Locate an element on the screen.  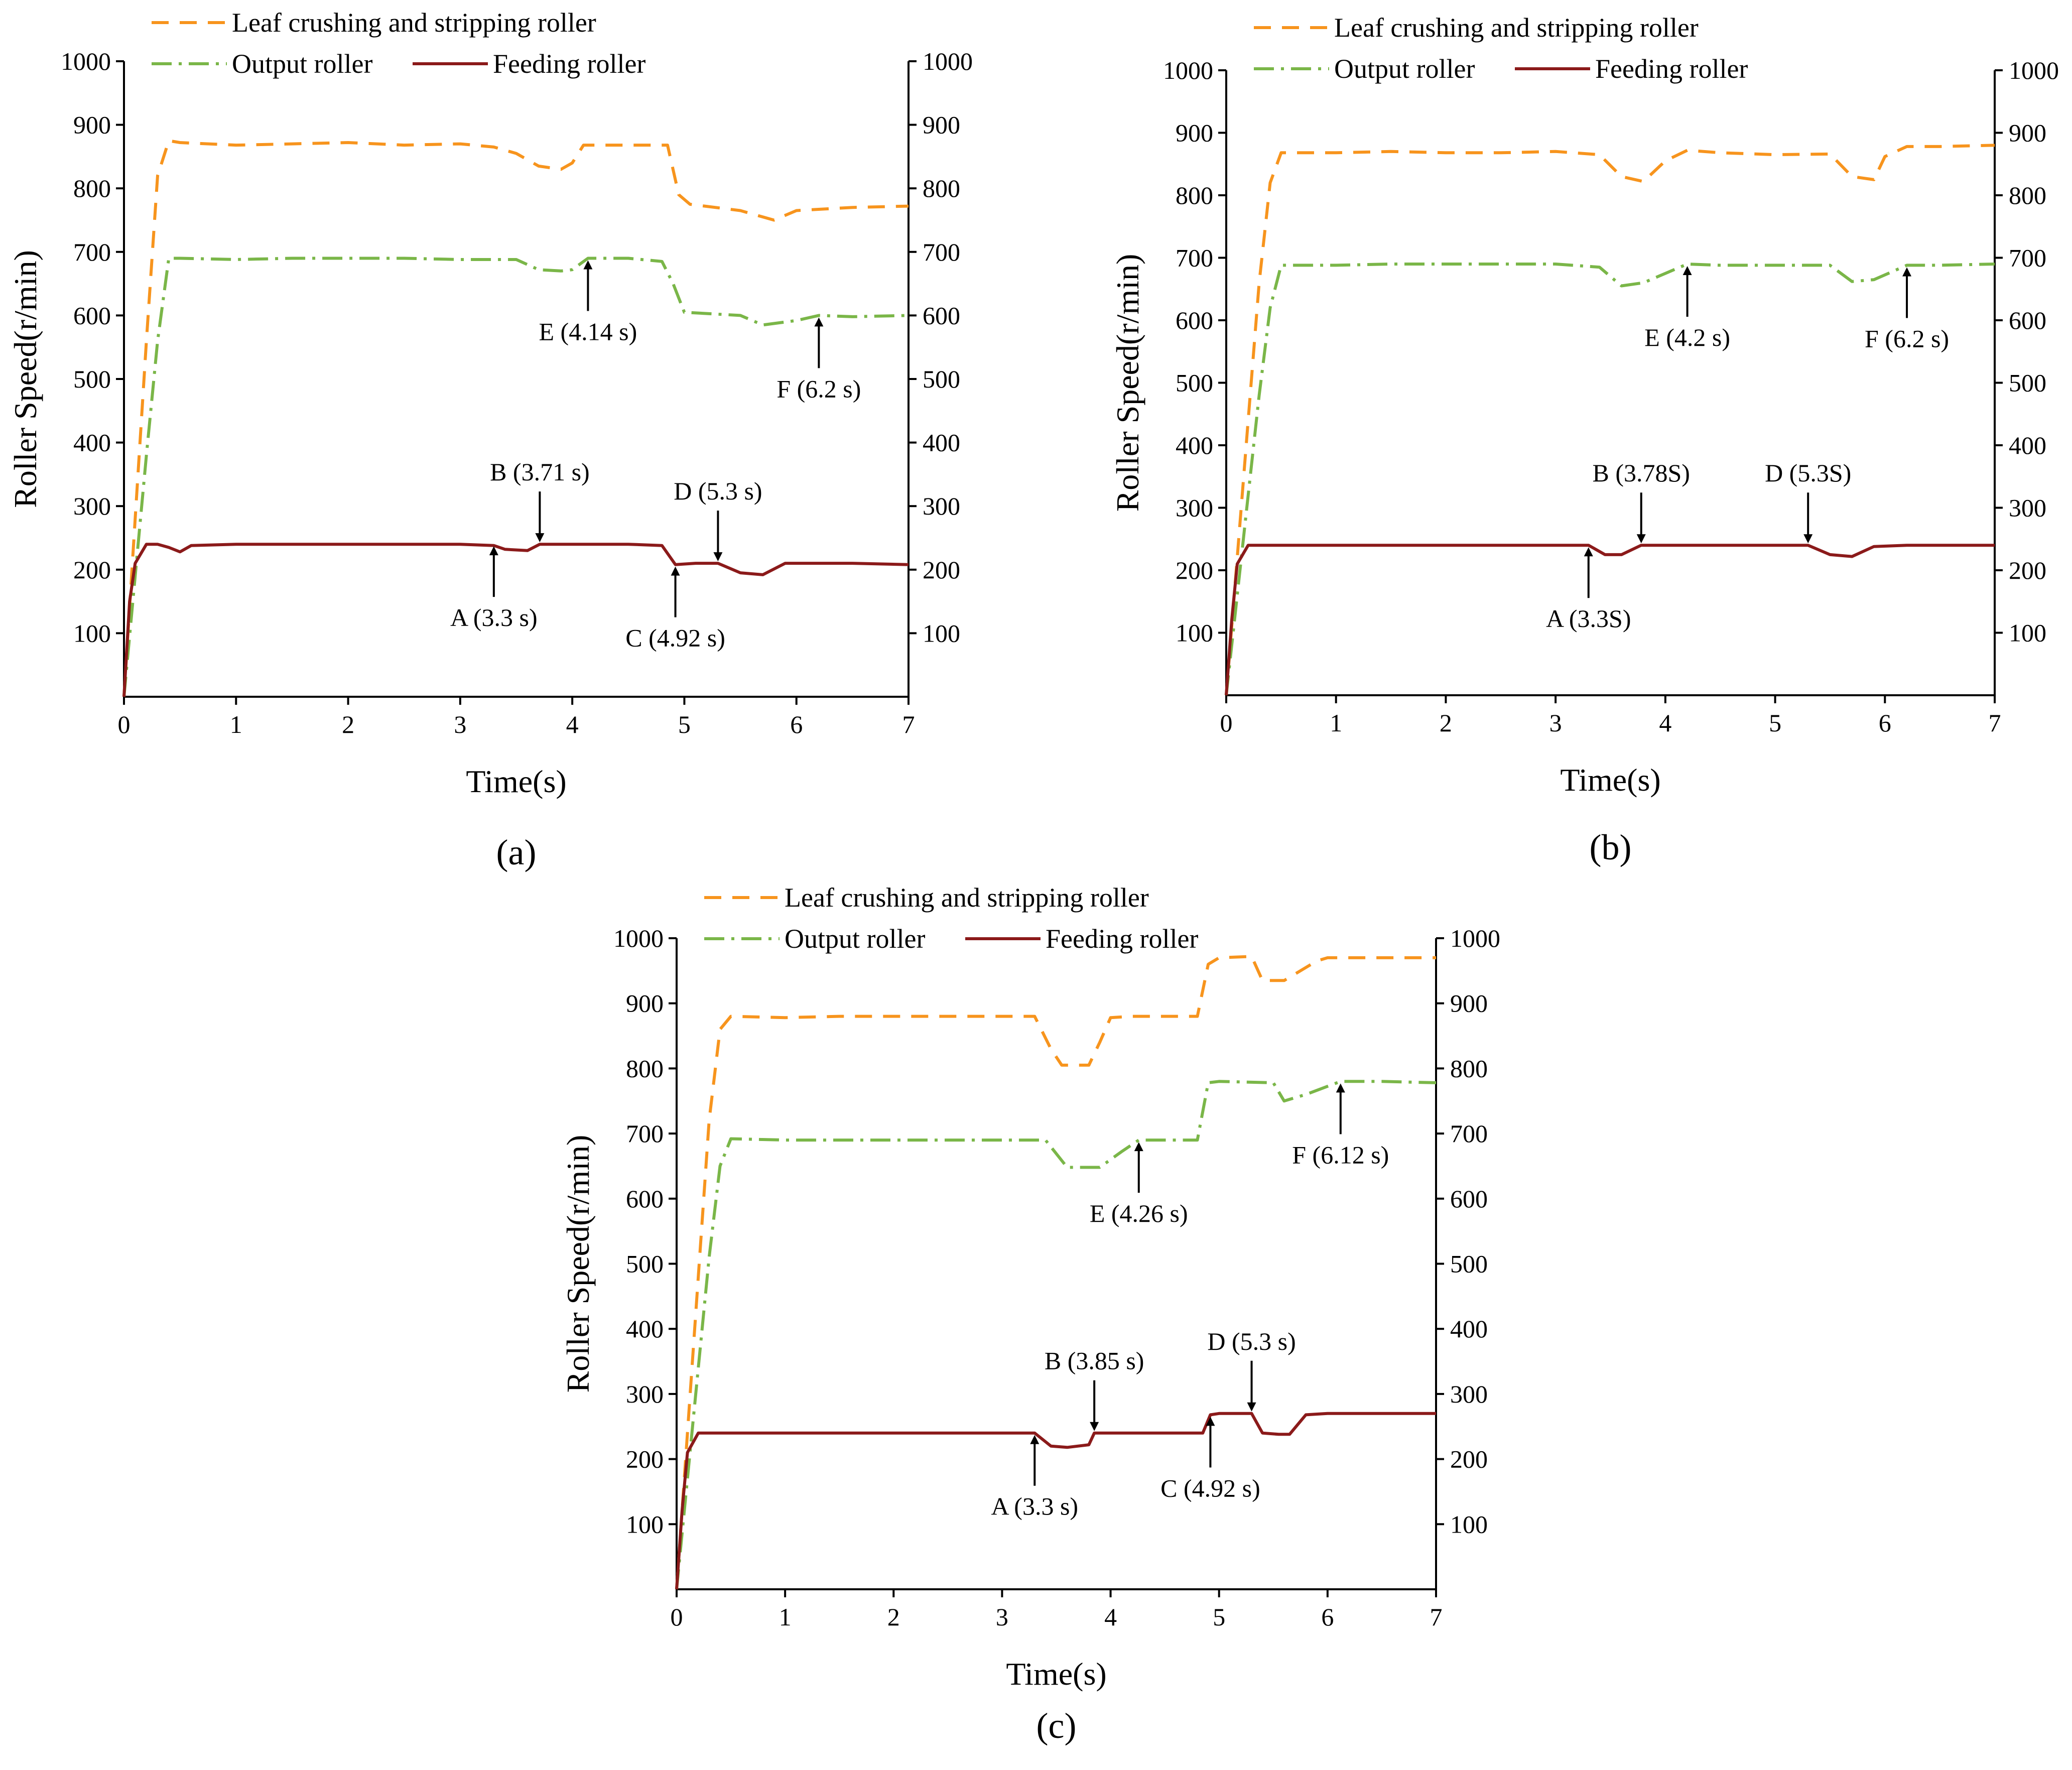
annotation-label: C (4.92 s) is located at coordinates (1210, 1488).